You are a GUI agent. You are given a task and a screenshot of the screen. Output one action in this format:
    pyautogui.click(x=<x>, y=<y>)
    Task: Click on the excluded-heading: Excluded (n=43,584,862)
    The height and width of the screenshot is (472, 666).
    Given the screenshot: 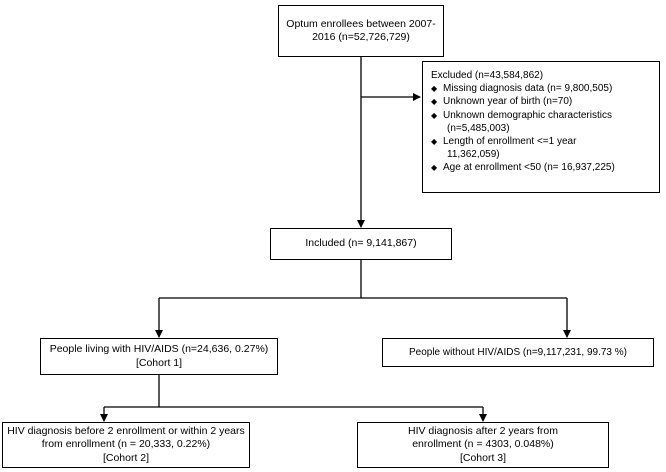 What is the action you would take?
    pyautogui.click(x=487, y=75)
    